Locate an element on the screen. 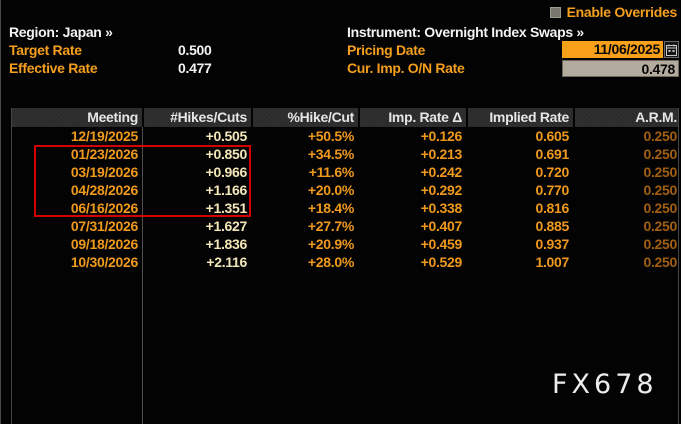 This screenshot has width=681, height=424. column-header: Implied Rate is located at coordinates (520, 117).